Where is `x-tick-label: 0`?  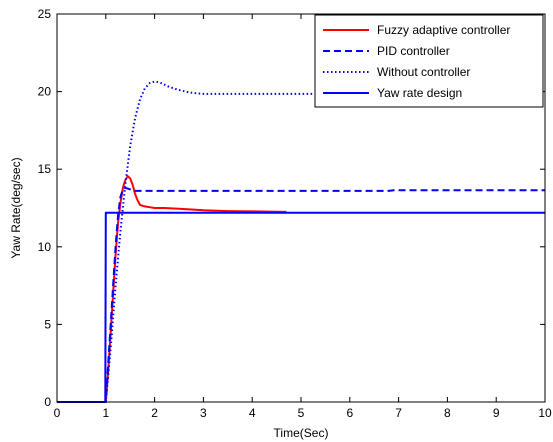
x-tick-label: 0 is located at coordinates (57, 413).